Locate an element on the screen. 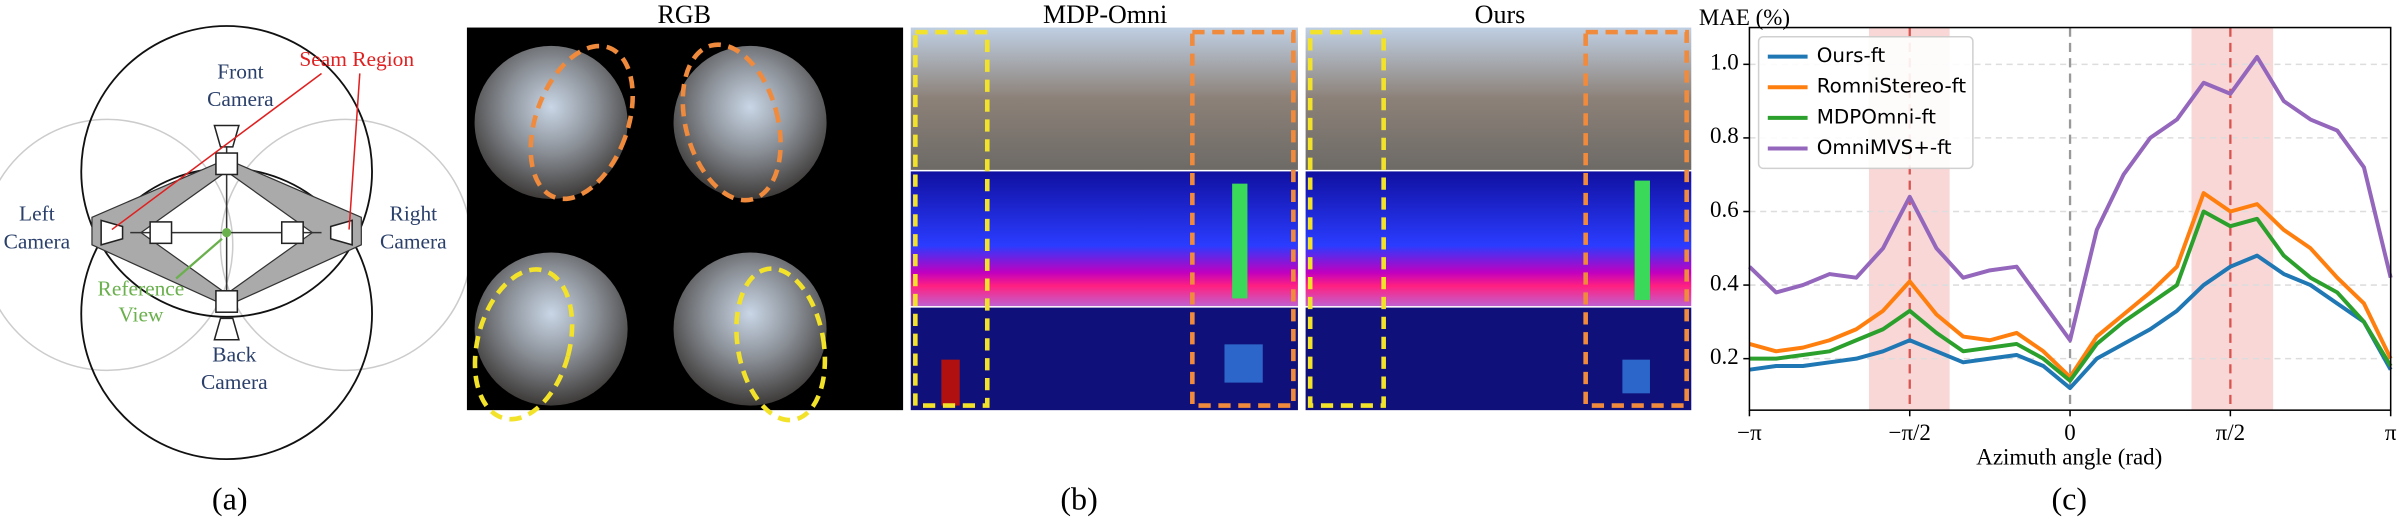 The width and height of the screenshot is (2400, 528). x-tick-label: −π is located at coordinates (1749, 432).